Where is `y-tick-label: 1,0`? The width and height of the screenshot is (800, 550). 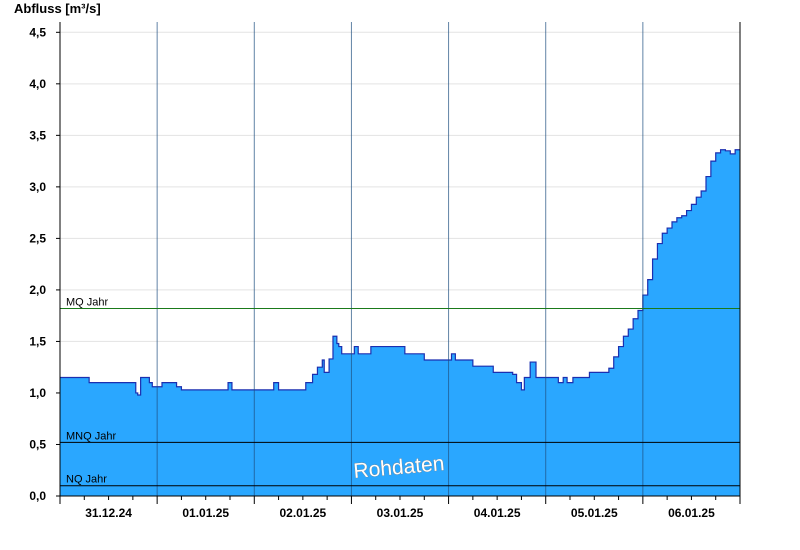
y-tick-label: 1,0 is located at coordinates (37, 393).